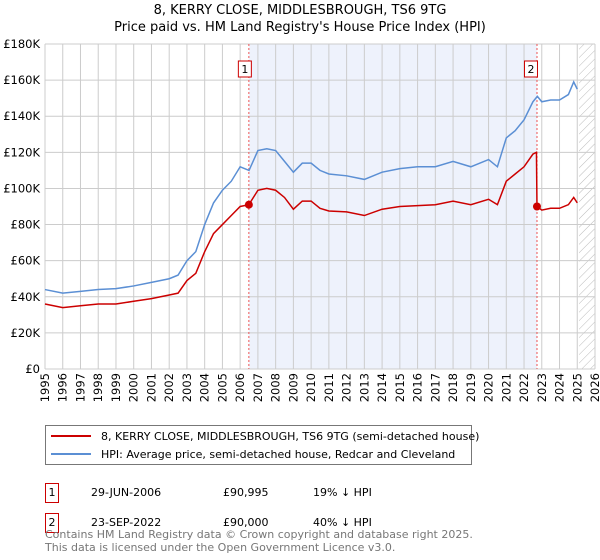 The height and width of the screenshot is (560, 600). I want to click on x-tick-label: 2010, so click(311, 387).